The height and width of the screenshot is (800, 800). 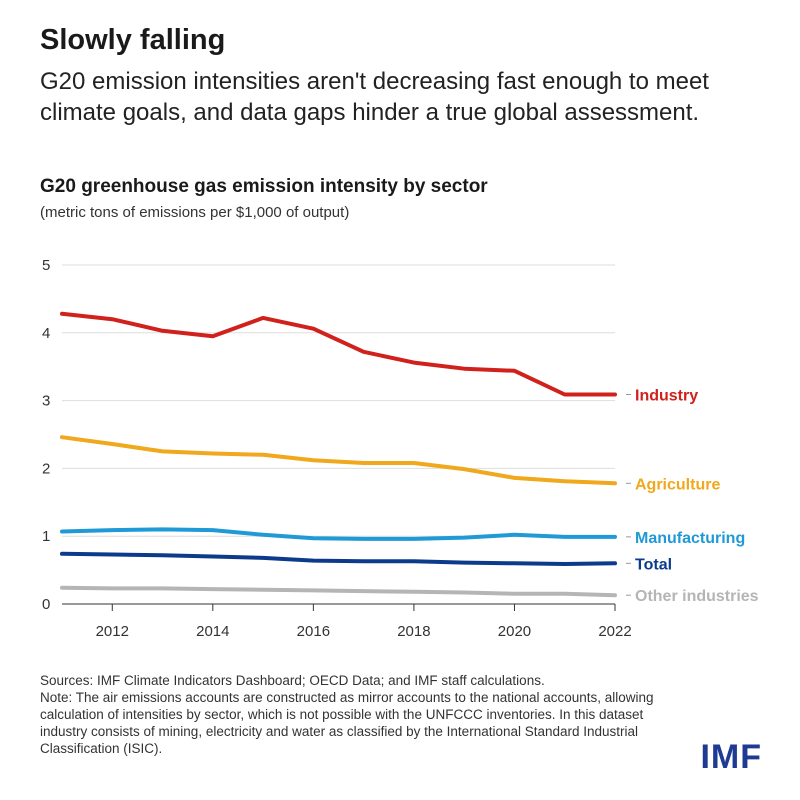 I want to click on x-tick-label: 2012, so click(x=112, y=631).